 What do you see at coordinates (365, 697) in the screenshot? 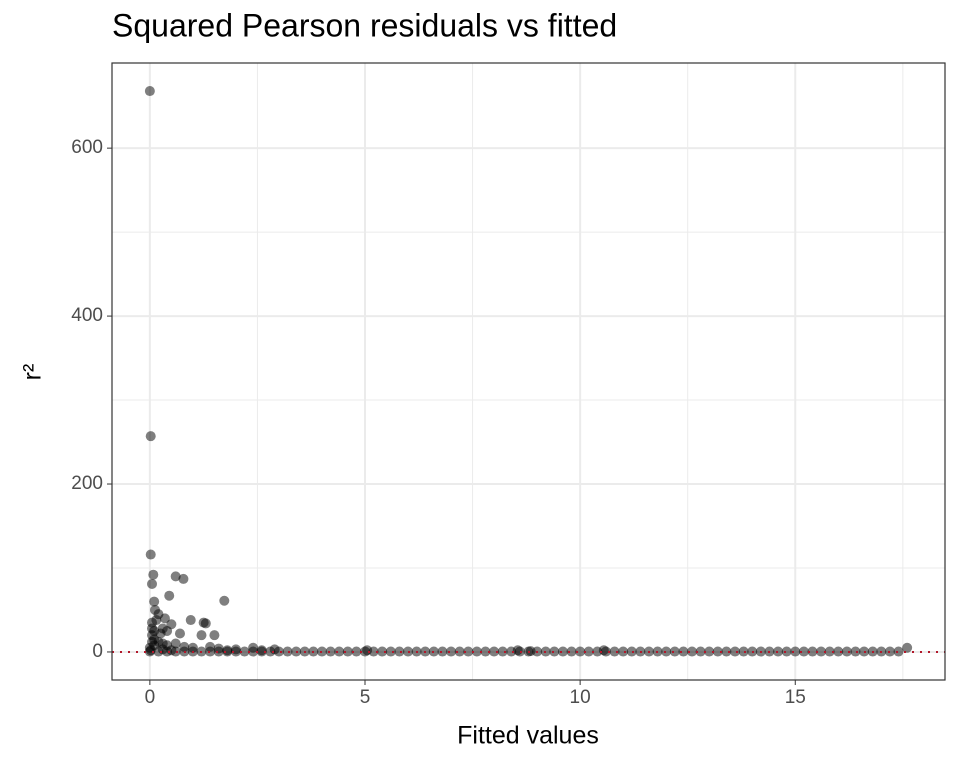
I see `x-tick-label: 5` at bounding box center [365, 697].